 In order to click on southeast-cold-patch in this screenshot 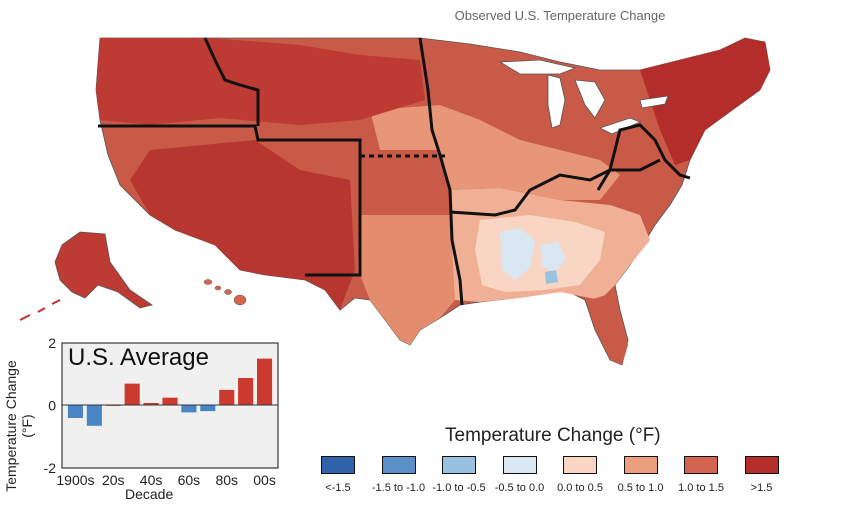, I will do `click(551, 277)`.